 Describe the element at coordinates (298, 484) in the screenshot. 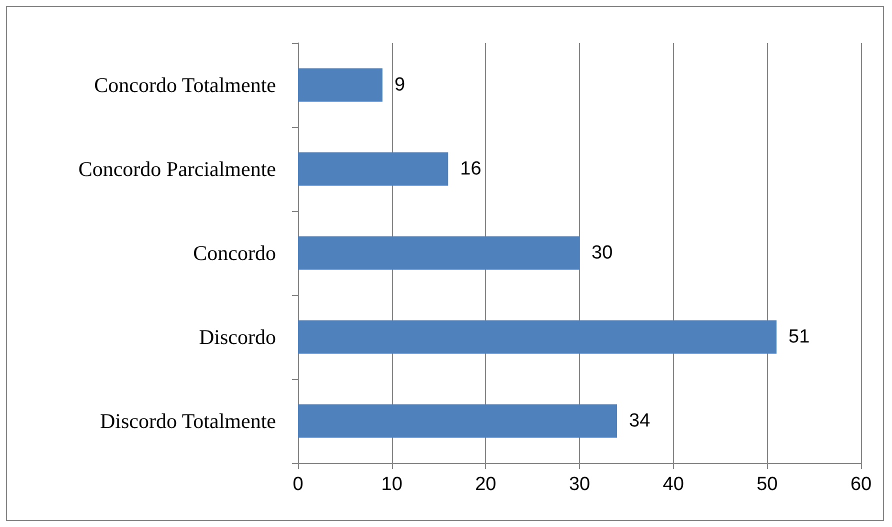

I see `x-tick-label: 0` at that location.